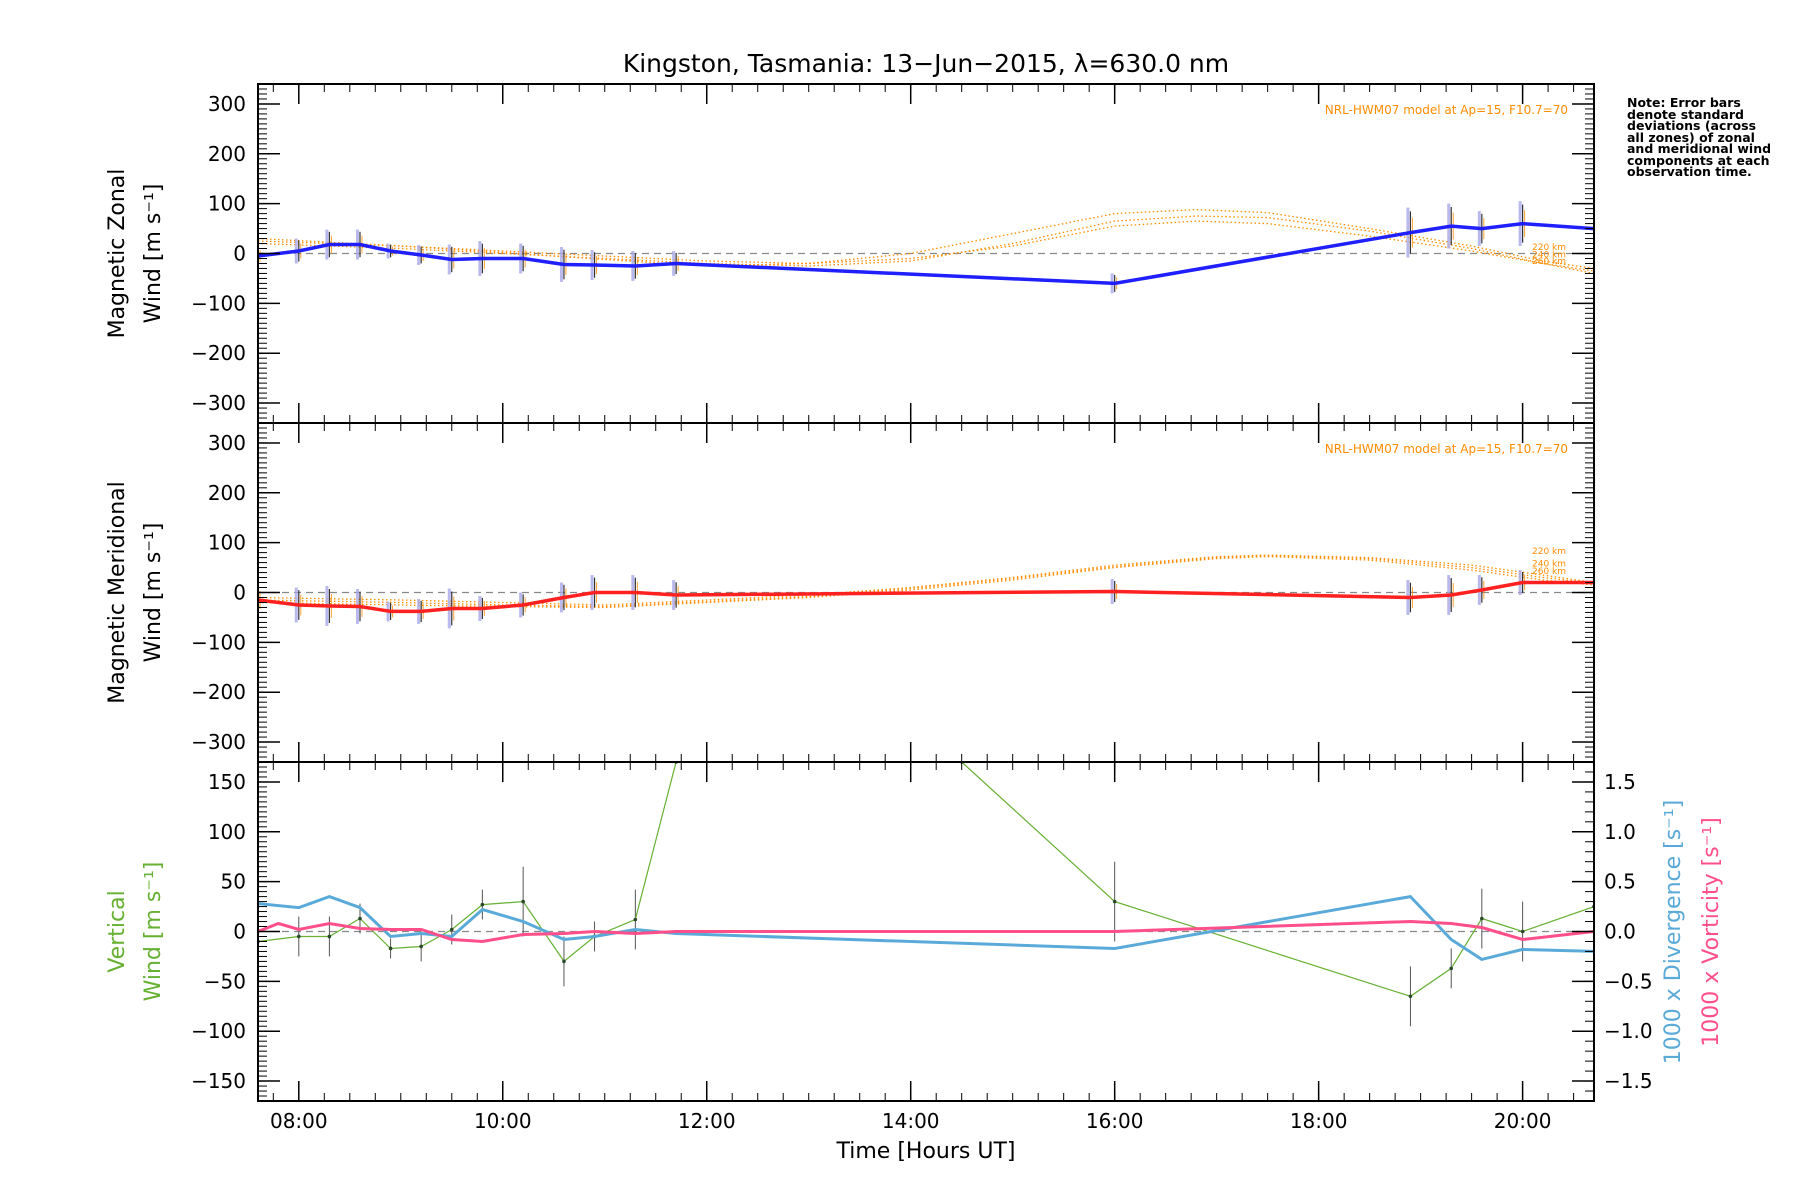  Describe the element at coordinates (1523, 1121) in the screenshot. I see `x-tick-label: 20:00` at that location.